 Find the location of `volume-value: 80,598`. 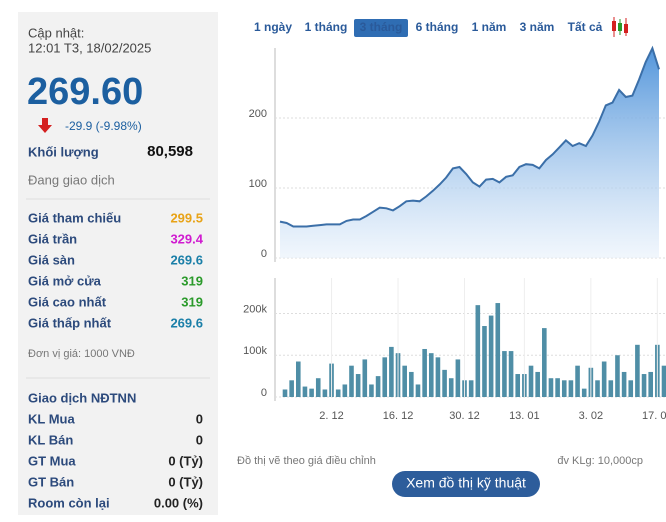

volume-value: 80,598 is located at coordinates (170, 151).